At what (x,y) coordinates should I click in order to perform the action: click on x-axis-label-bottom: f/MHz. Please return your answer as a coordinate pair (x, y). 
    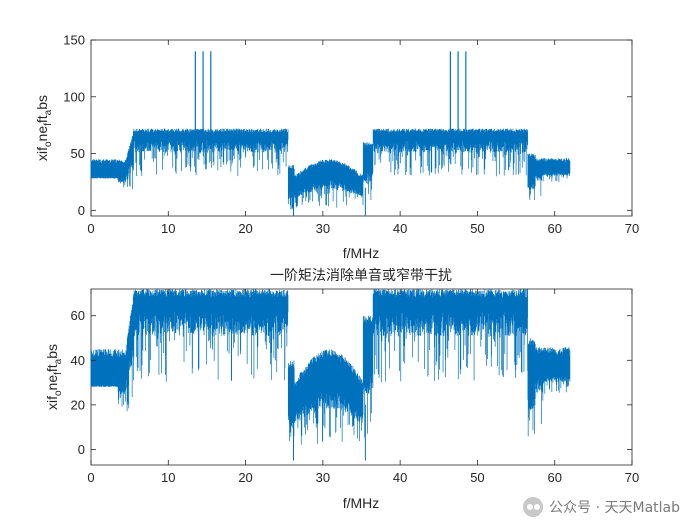
    Looking at the image, I should click on (361, 503).